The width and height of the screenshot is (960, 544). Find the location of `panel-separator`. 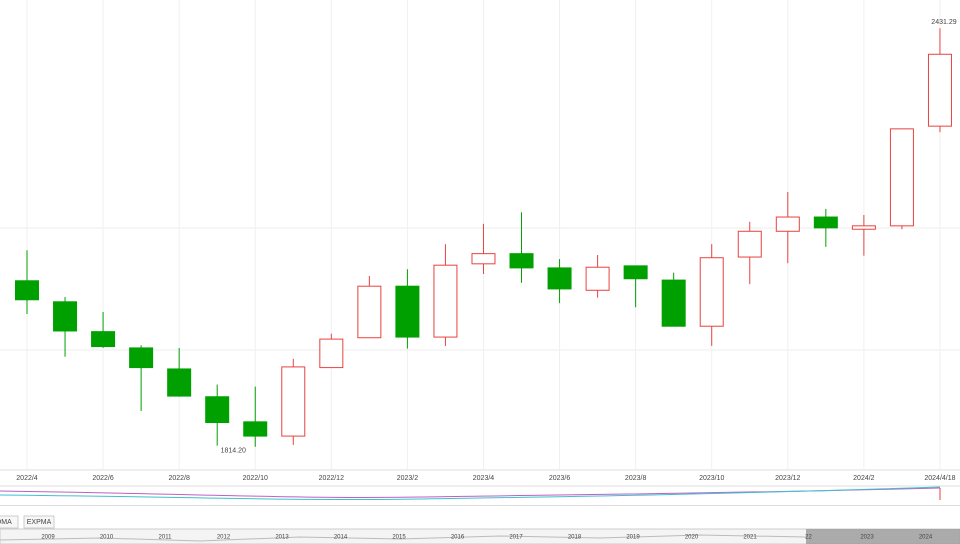

panel-separator is located at coordinates (480, 505).